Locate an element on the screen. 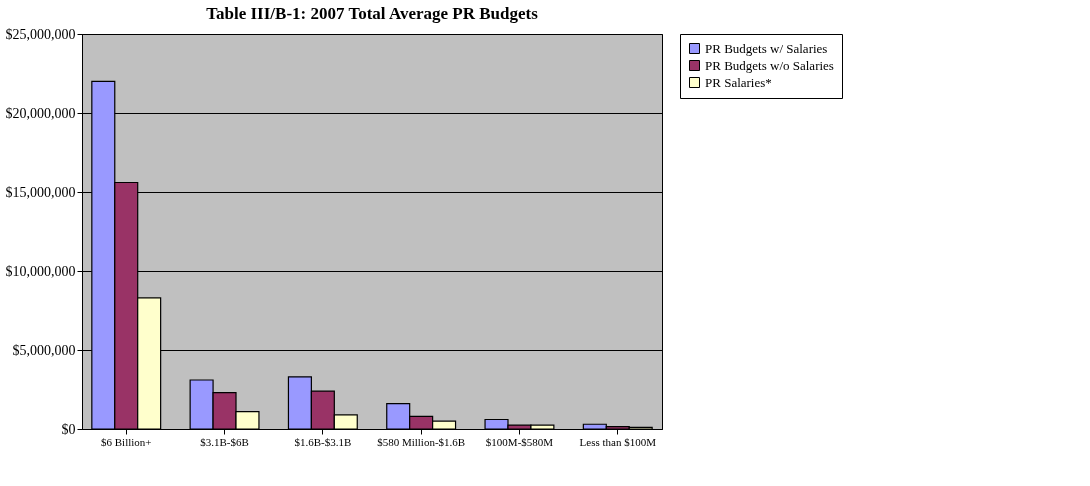 The height and width of the screenshot is (486, 1090). x-tick-label: Less than $100M is located at coordinates (618, 441).